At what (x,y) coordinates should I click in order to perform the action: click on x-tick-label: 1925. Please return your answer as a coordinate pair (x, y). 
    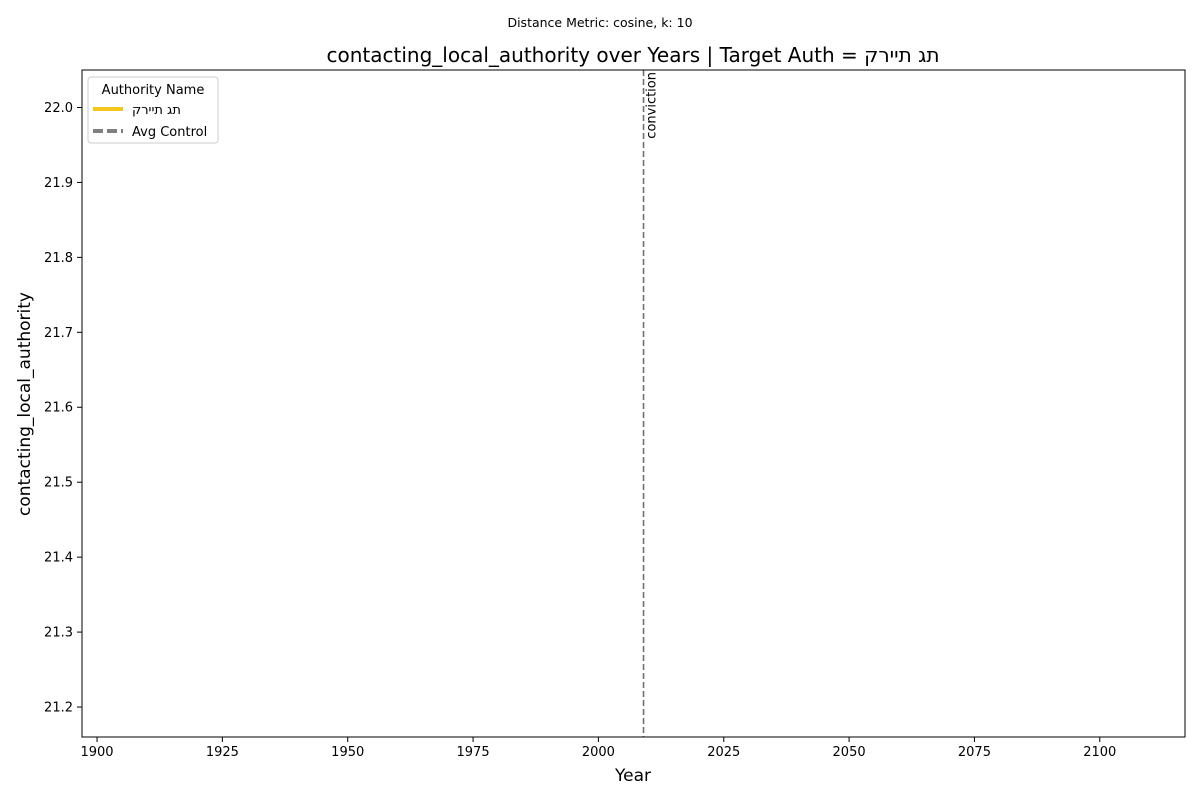
    Looking at the image, I should click on (222, 752).